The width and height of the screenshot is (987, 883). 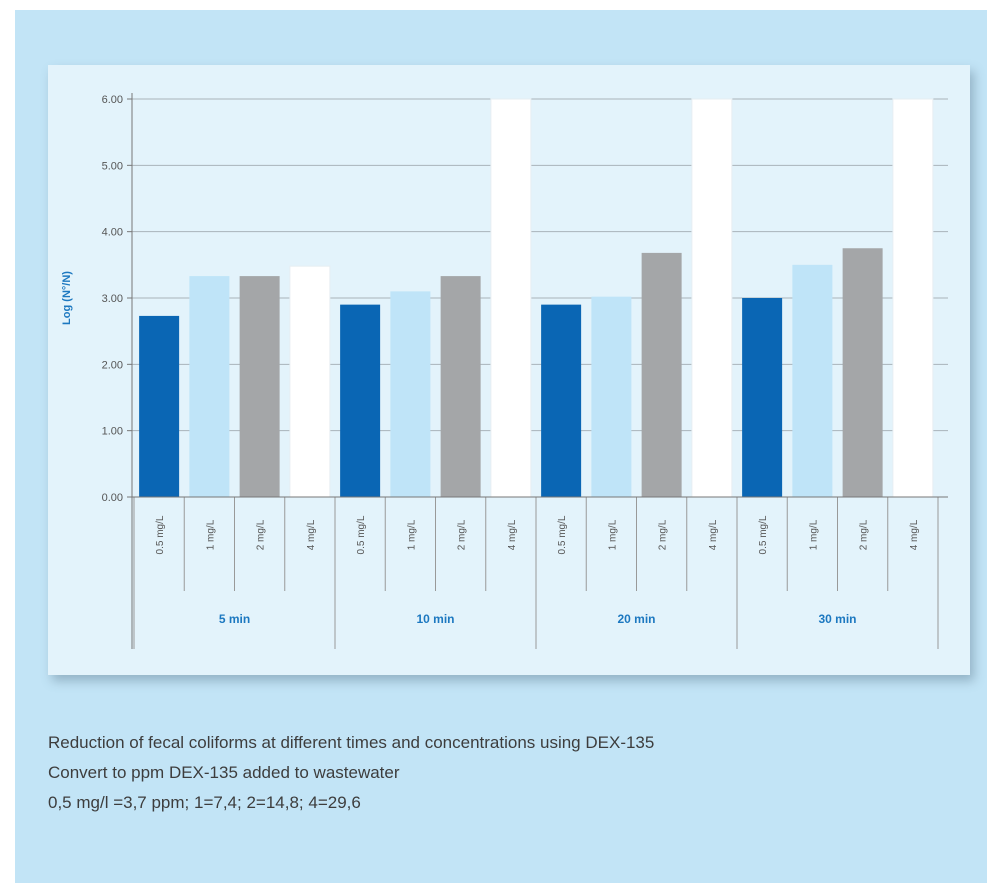 What do you see at coordinates (112, 100) in the screenshot?
I see `y-tick-label: 6.00` at bounding box center [112, 100].